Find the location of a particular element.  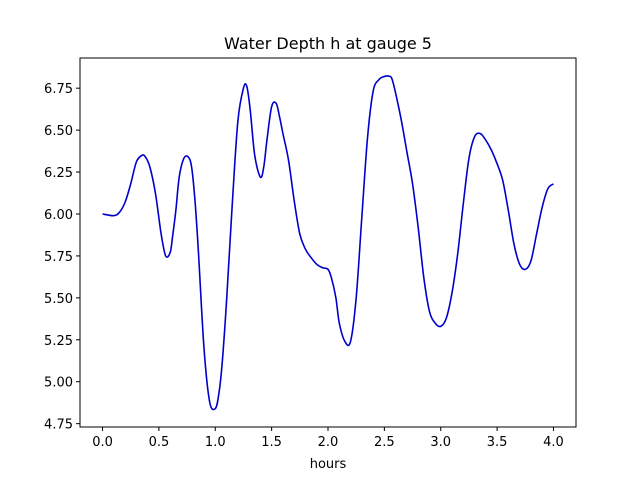

x-tick-label: 4.0 is located at coordinates (553, 442).